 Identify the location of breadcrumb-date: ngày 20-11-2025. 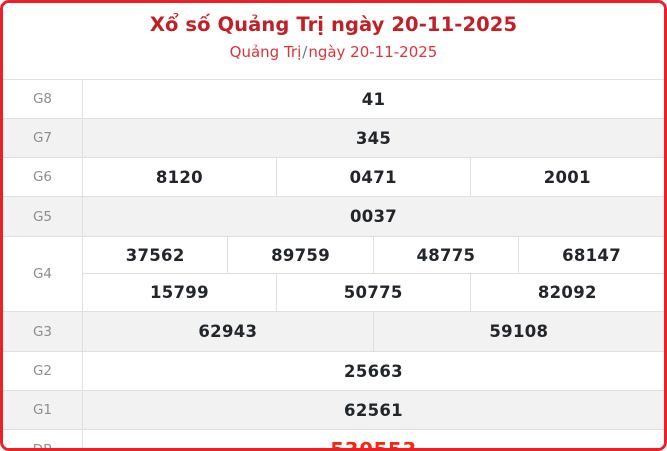
(373, 52).